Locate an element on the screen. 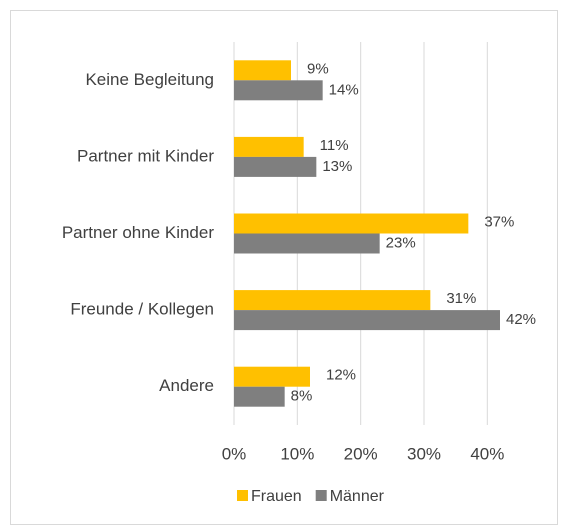 The image size is (569, 530). data-label: 42% is located at coordinates (521, 319).